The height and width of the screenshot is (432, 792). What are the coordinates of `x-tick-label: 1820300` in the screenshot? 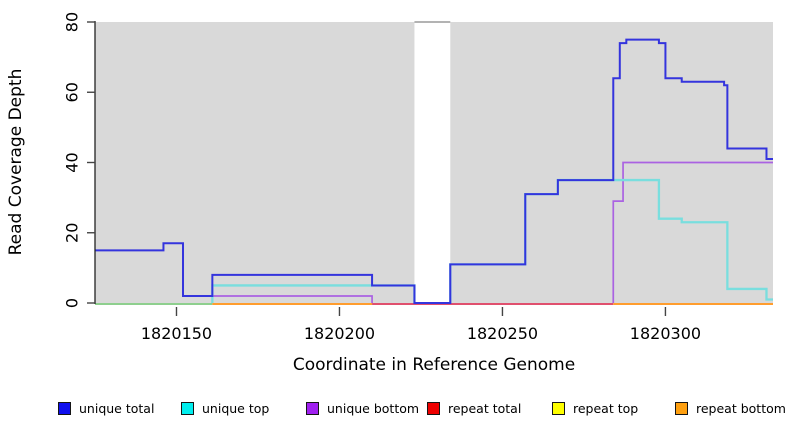 It's located at (665, 333).